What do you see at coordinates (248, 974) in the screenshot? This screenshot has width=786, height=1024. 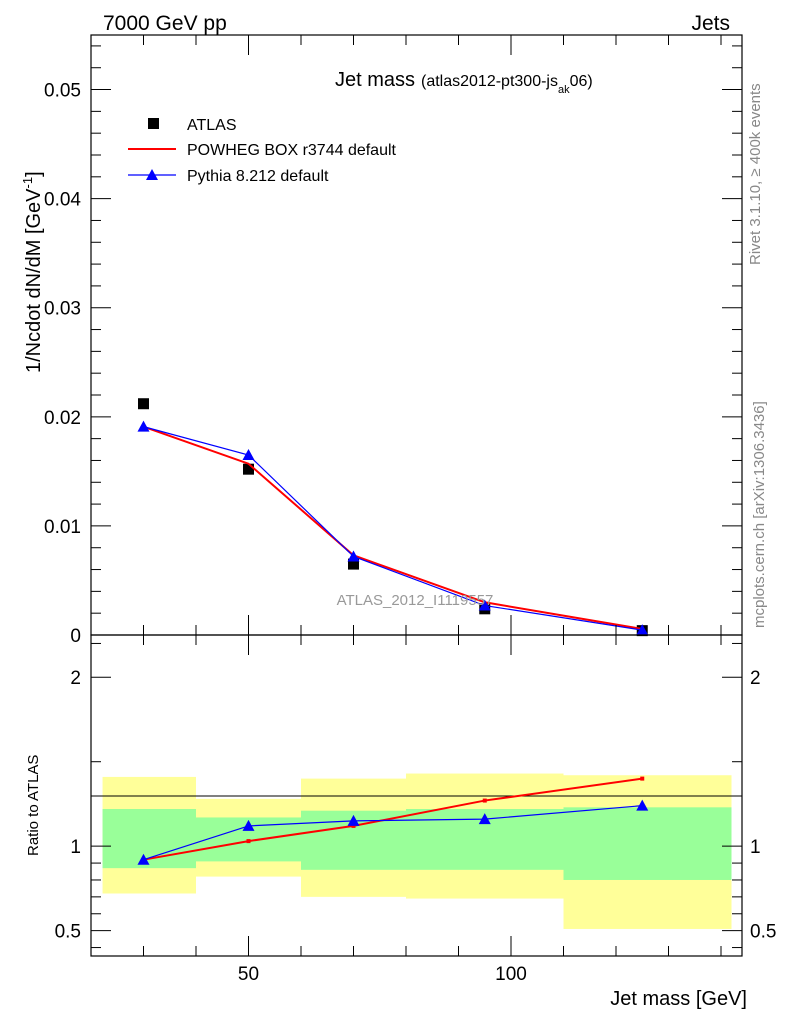 I see `xtick-label: 50` at bounding box center [248, 974].